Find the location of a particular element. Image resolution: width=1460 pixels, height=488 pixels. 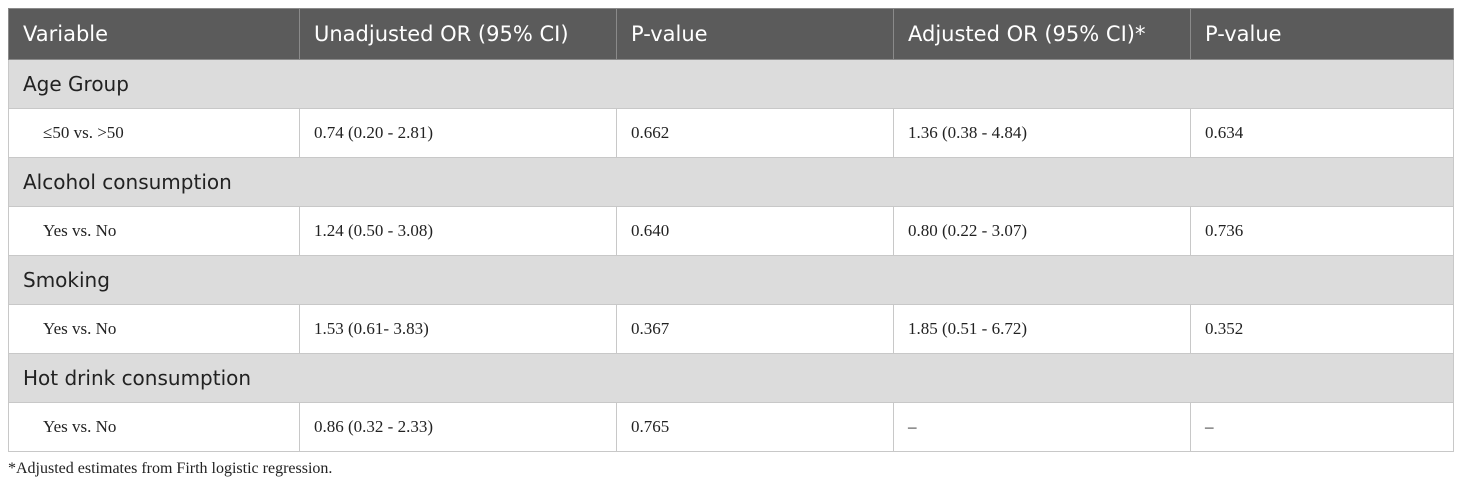

data-cell: 0.74 (0.20 - 2.81) is located at coordinates (458, 133).